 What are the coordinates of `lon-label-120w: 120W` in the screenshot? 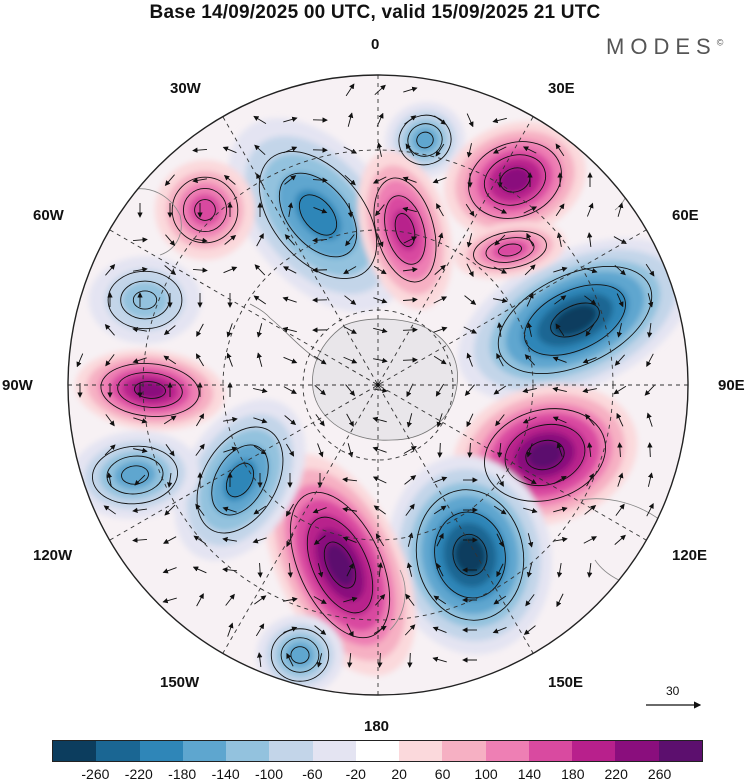 It's located at (53, 555).